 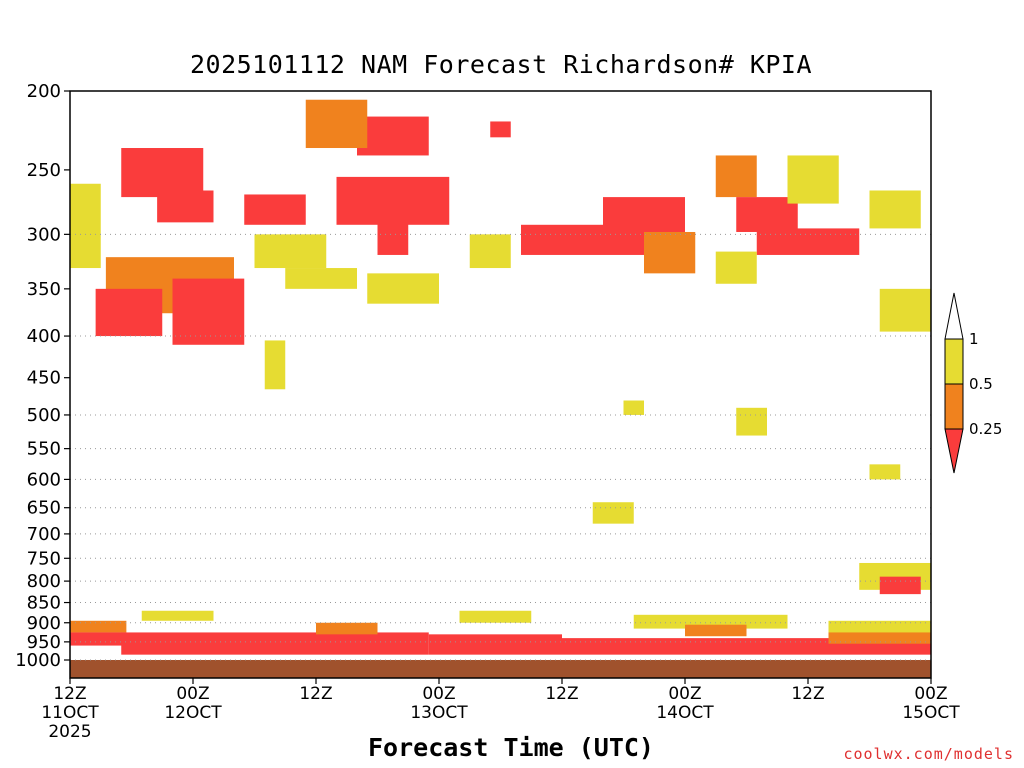 I want to click on y-tick-label: 800, so click(x=44, y=581).